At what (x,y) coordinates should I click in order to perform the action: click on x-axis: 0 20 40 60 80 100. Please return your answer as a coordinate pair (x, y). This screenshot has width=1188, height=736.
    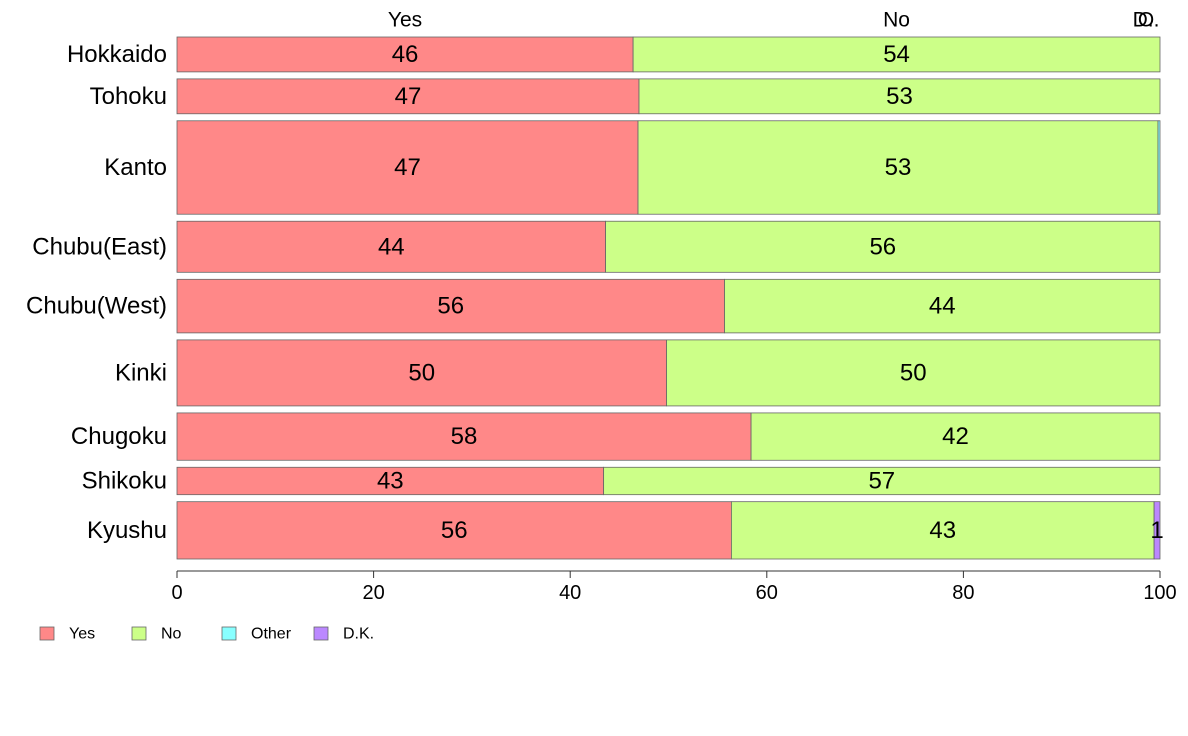
    Looking at the image, I should click on (674, 587).